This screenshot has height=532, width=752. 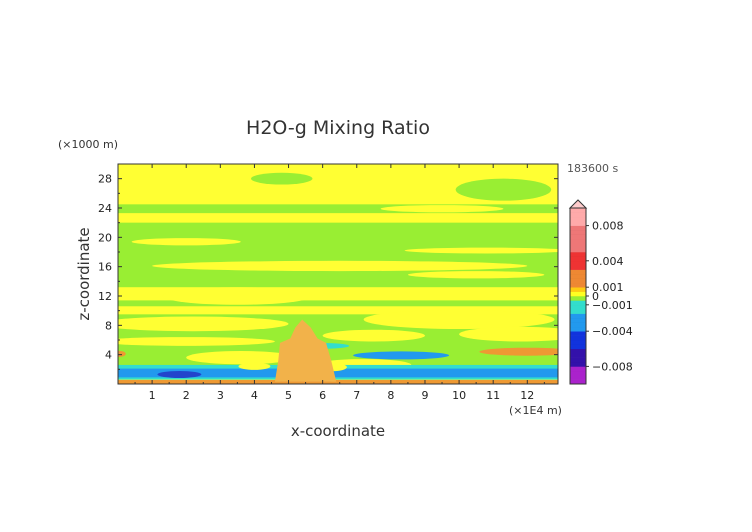 What do you see at coordinates (237, 296) in the screenshot?
I see `gap-12km-left` at bounding box center [237, 296].